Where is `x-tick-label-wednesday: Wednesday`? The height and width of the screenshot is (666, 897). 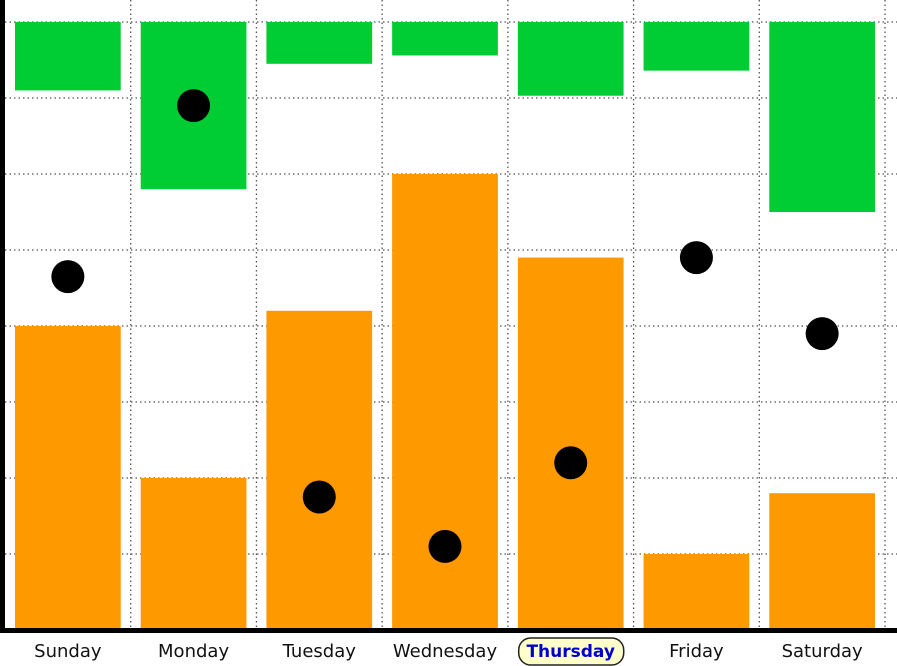 x-tick-label-wednesday: Wednesday is located at coordinates (445, 651).